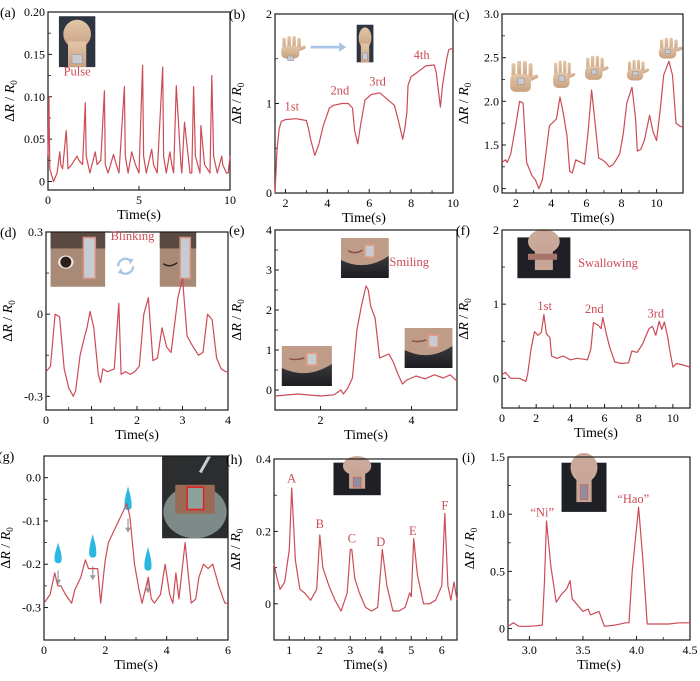  What do you see at coordinates (572, 75) in the screenshot?
I see `thumb-shape` at bounding box center [572, 75].